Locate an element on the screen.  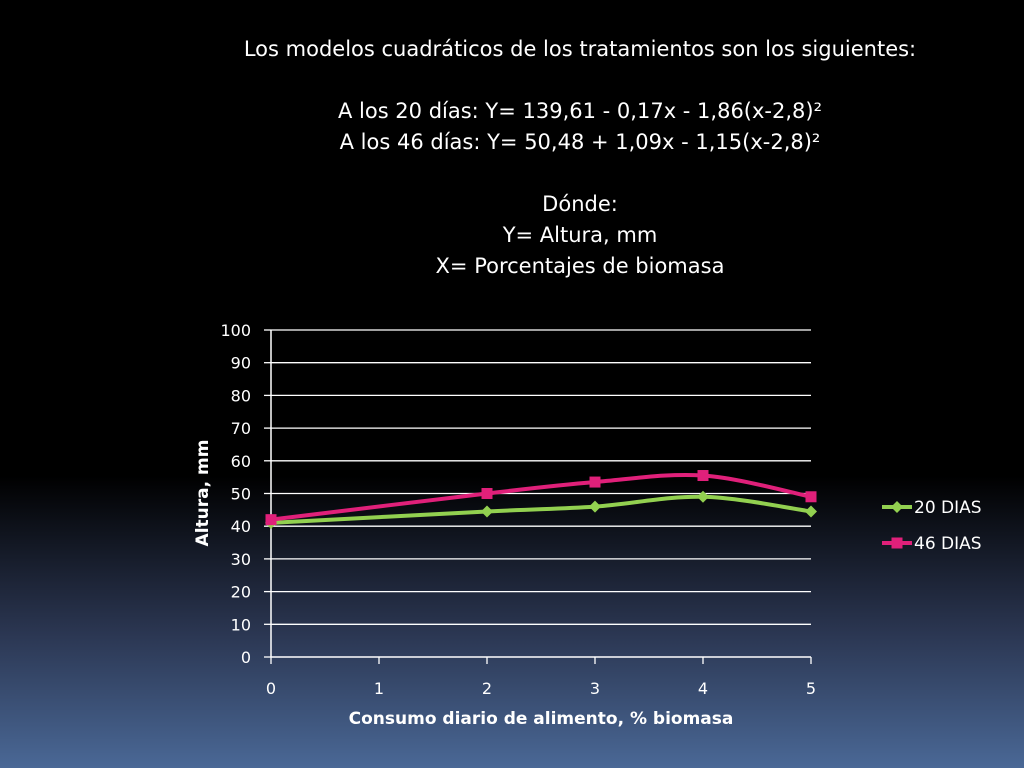
y-tick-label: 30 is located at coordinates (241, 559).